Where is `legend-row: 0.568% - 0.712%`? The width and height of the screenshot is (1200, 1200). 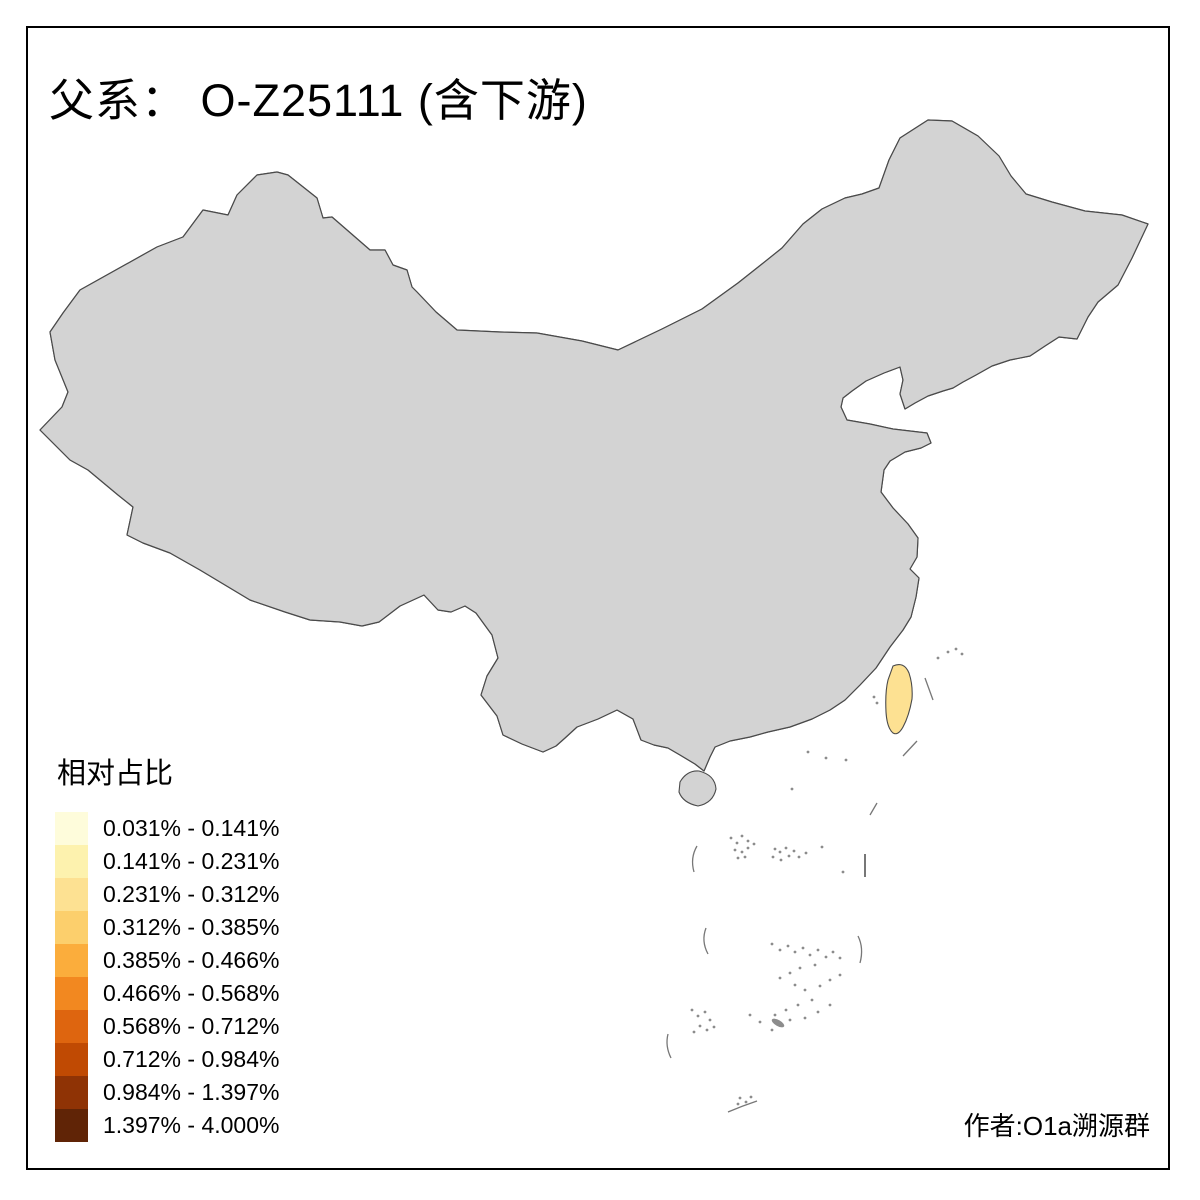 legend-row: 0.568% - 0.712% is located at coordinates (167, 1026).